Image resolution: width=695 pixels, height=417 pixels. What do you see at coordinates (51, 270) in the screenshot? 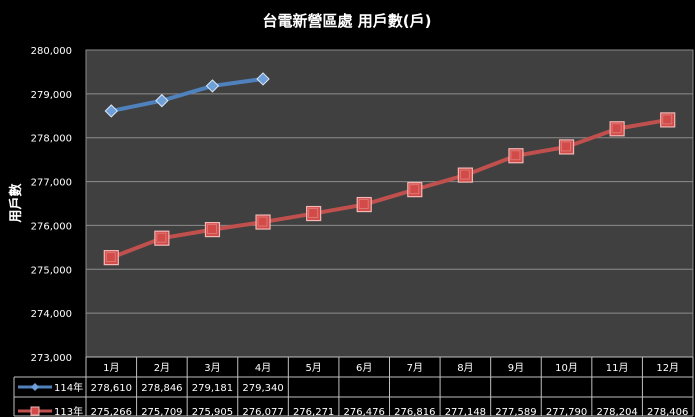
I see `y-tick-label: 275,000` at bounding box center [51, 270].